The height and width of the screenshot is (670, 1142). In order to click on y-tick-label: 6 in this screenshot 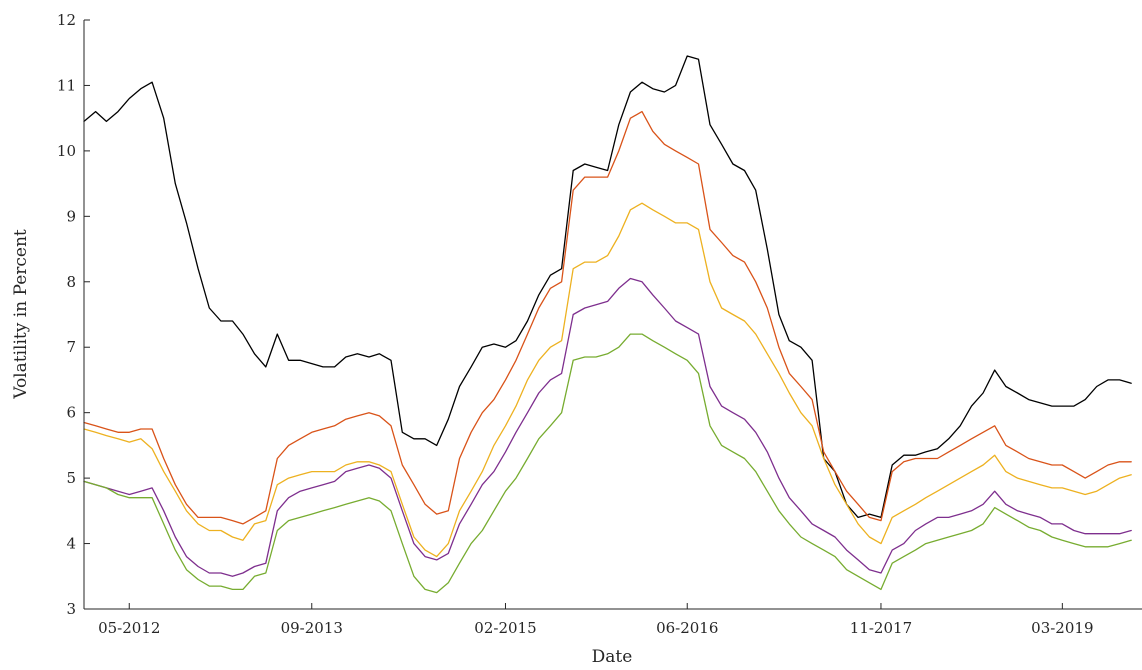, I will do `click(71, 413)`.